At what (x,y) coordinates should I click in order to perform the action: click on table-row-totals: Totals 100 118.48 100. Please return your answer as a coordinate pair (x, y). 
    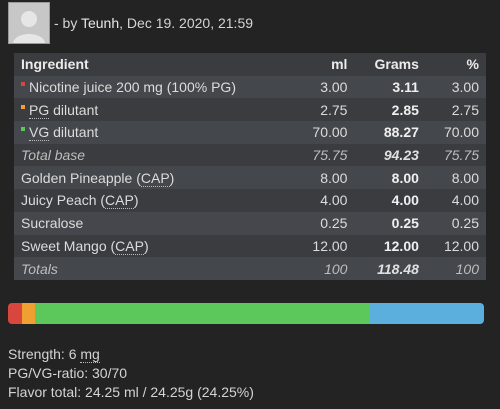
    Looking at the image, I should click on (250, 268).